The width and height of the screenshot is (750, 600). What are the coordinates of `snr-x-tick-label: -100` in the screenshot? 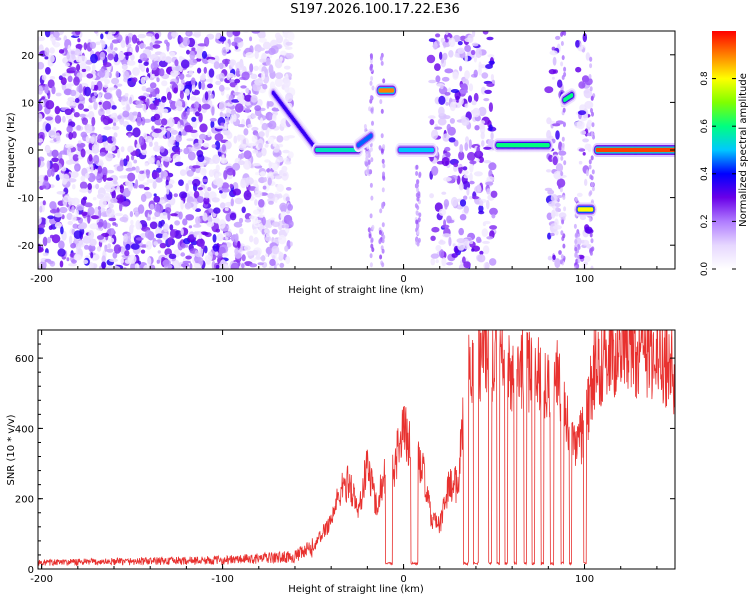 It's located at (222, 579).